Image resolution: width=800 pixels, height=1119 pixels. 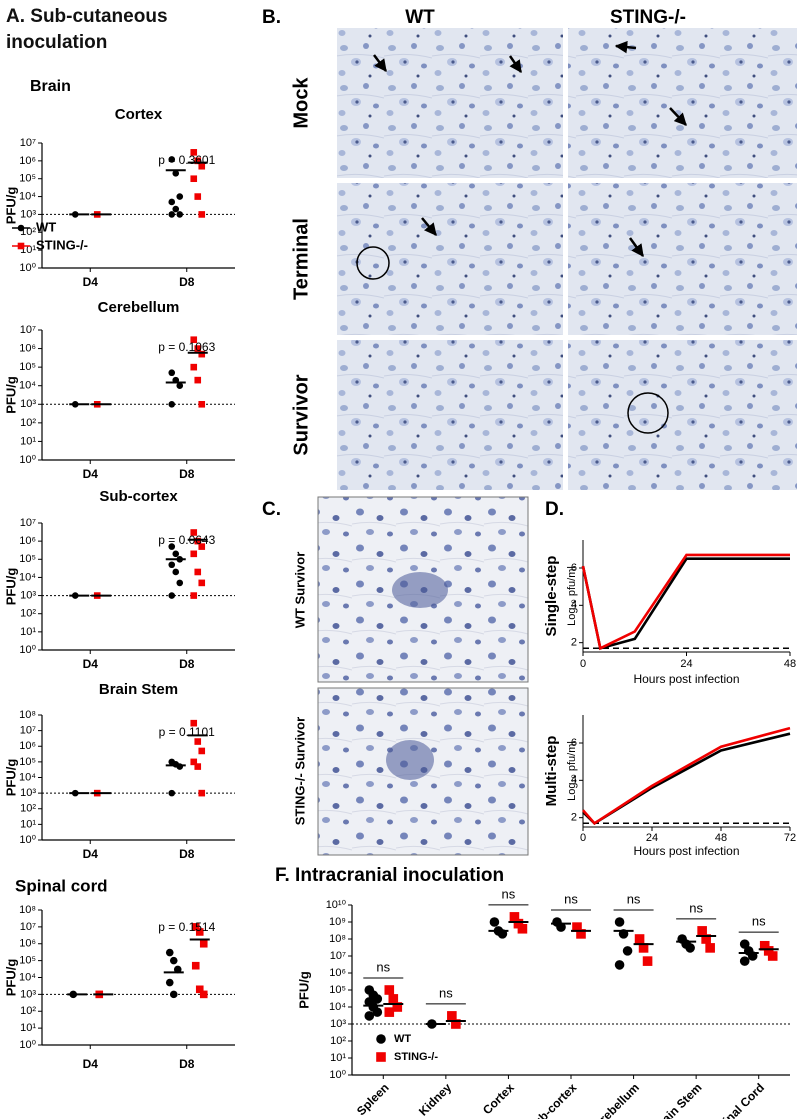 What do you see at coordinates (685, 603) in the screenshot?
I see `data-line` at bounding box center [685, 603].